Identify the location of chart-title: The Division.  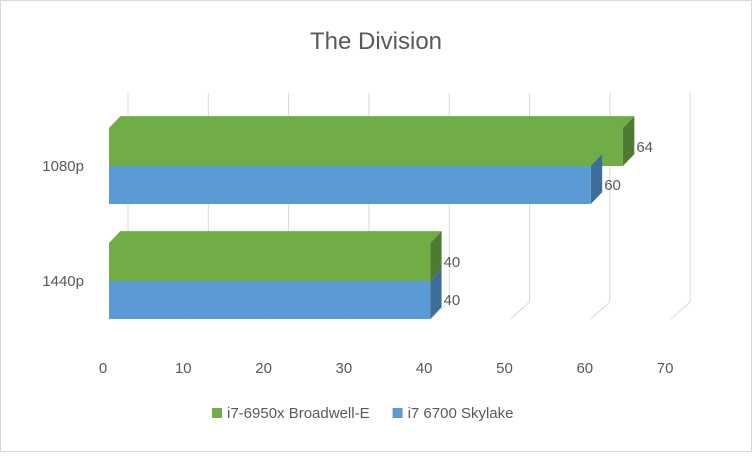
(376, 41).